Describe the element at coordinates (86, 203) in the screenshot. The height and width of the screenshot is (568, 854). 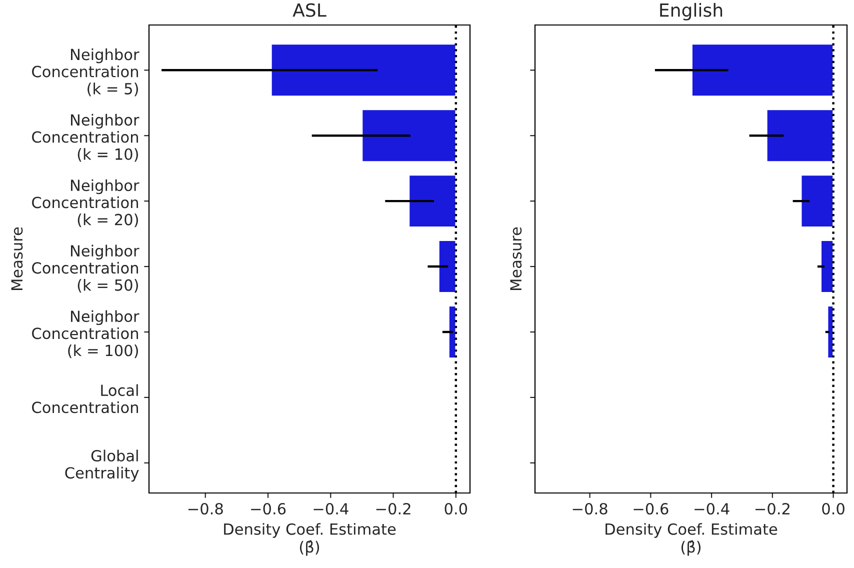
I see `y-tick-label: Neighbor Concentration (k = 20)` at that location.